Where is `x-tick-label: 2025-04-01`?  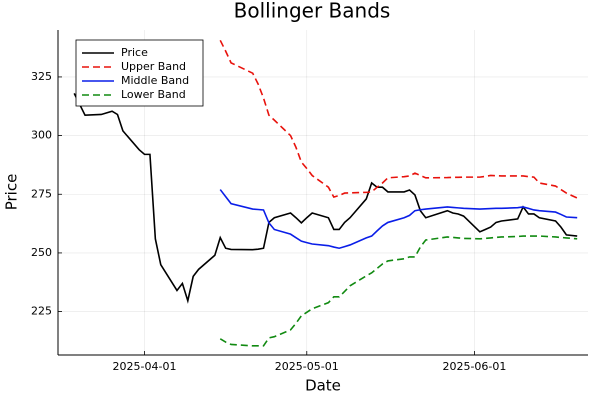
x-tick-label: 2025-04-01 is located at coordinates (145, 366).